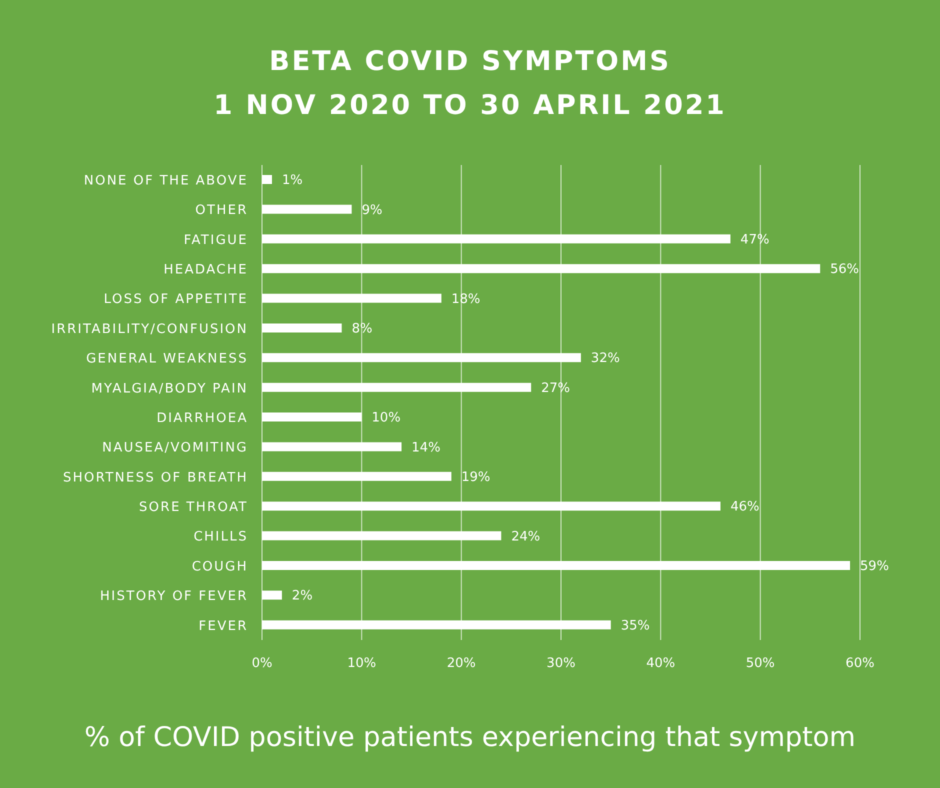 This screenshot has width=940, height=788. What do you see at coordinates (386, 418) in the screenshot?
I see `data-label: 10%` at bounding box center [386, 418].